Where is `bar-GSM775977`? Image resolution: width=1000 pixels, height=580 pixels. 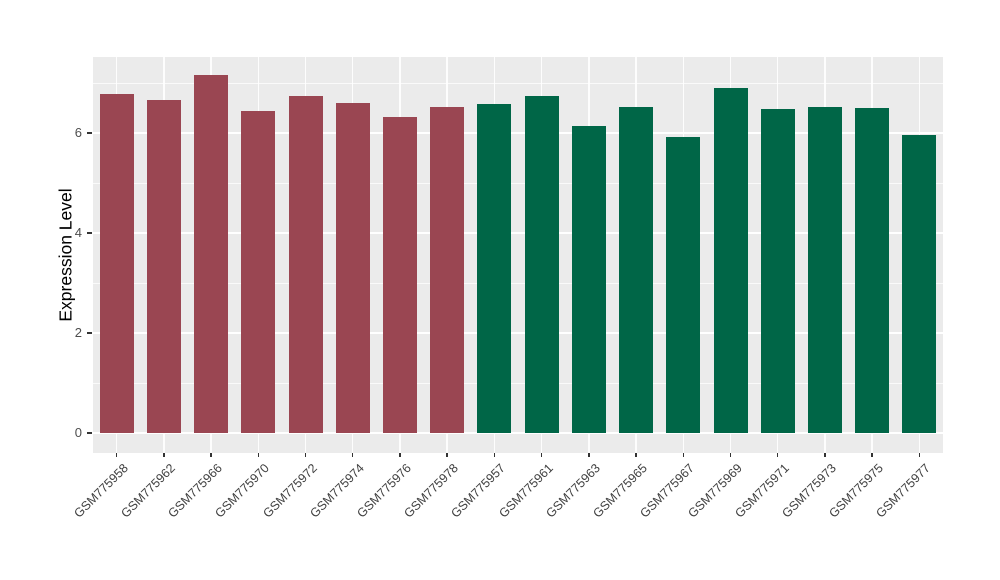 bar-GSM775977 is located at coordinates (919, 284).